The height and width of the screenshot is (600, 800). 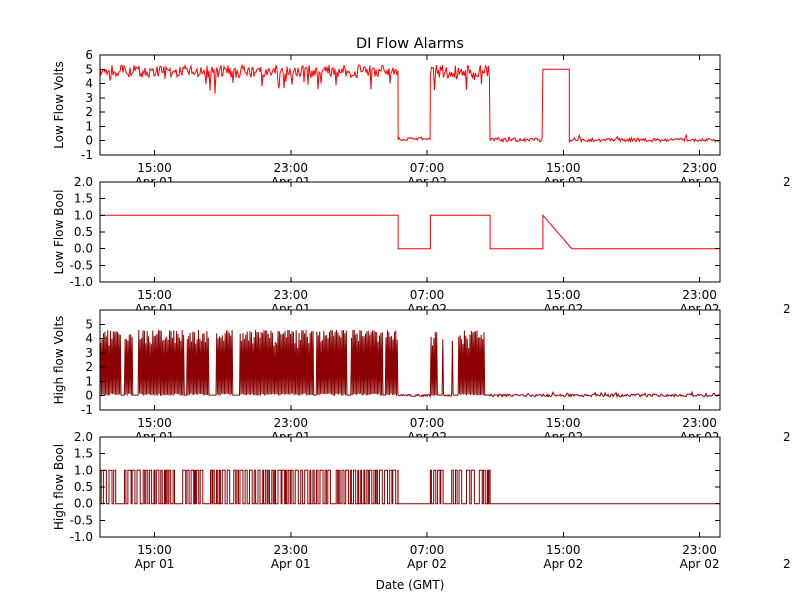 I want to click on ylabel-low-flow-volts: Low Flow Volts, so click(x=59, y=105).